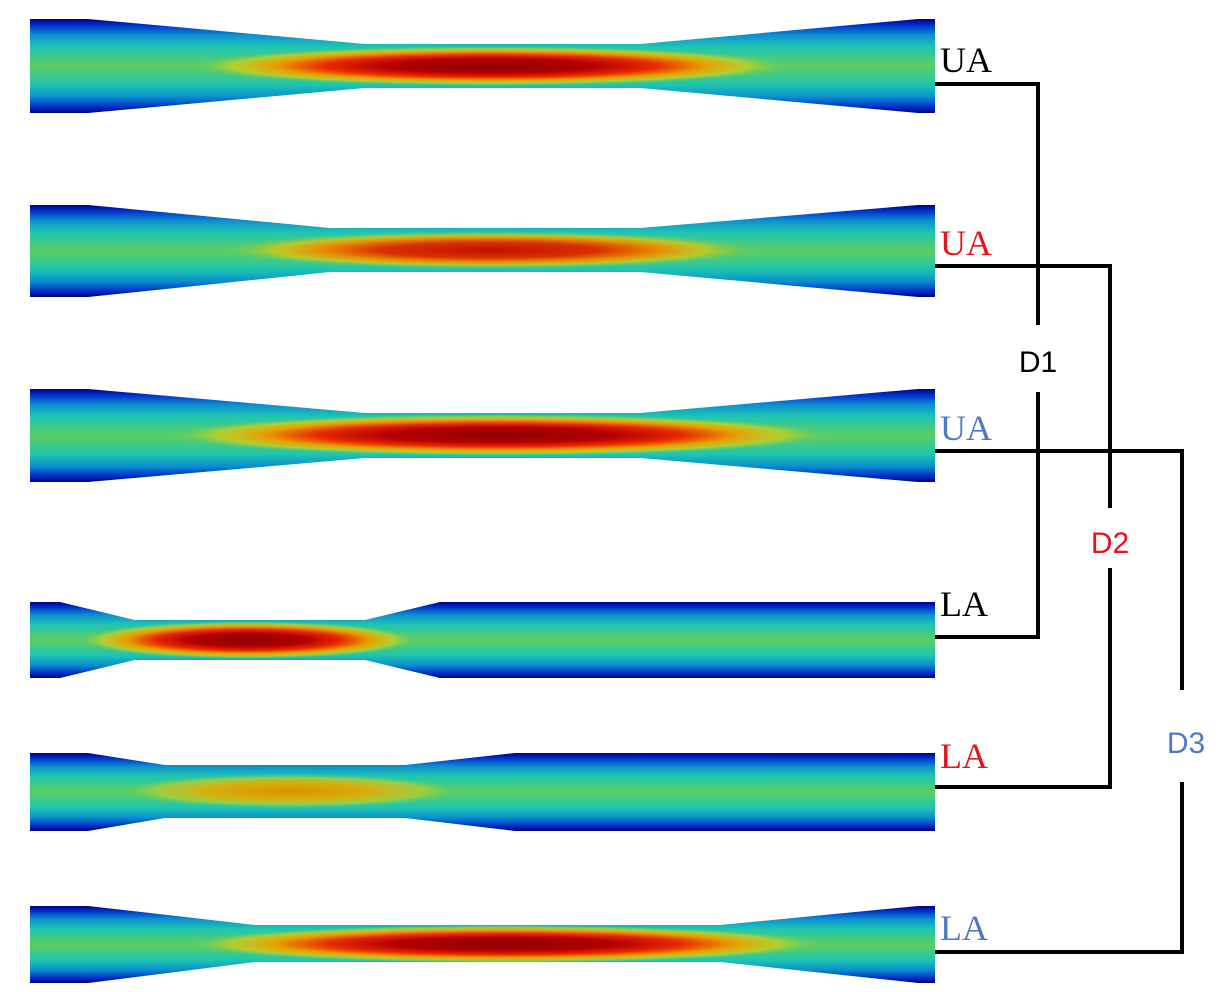 This screenshot has height=992, width=1224. Describe the element at coordinates (964, 604) in the screenshot. I see `vessel-label-la-1: LA` at that location.